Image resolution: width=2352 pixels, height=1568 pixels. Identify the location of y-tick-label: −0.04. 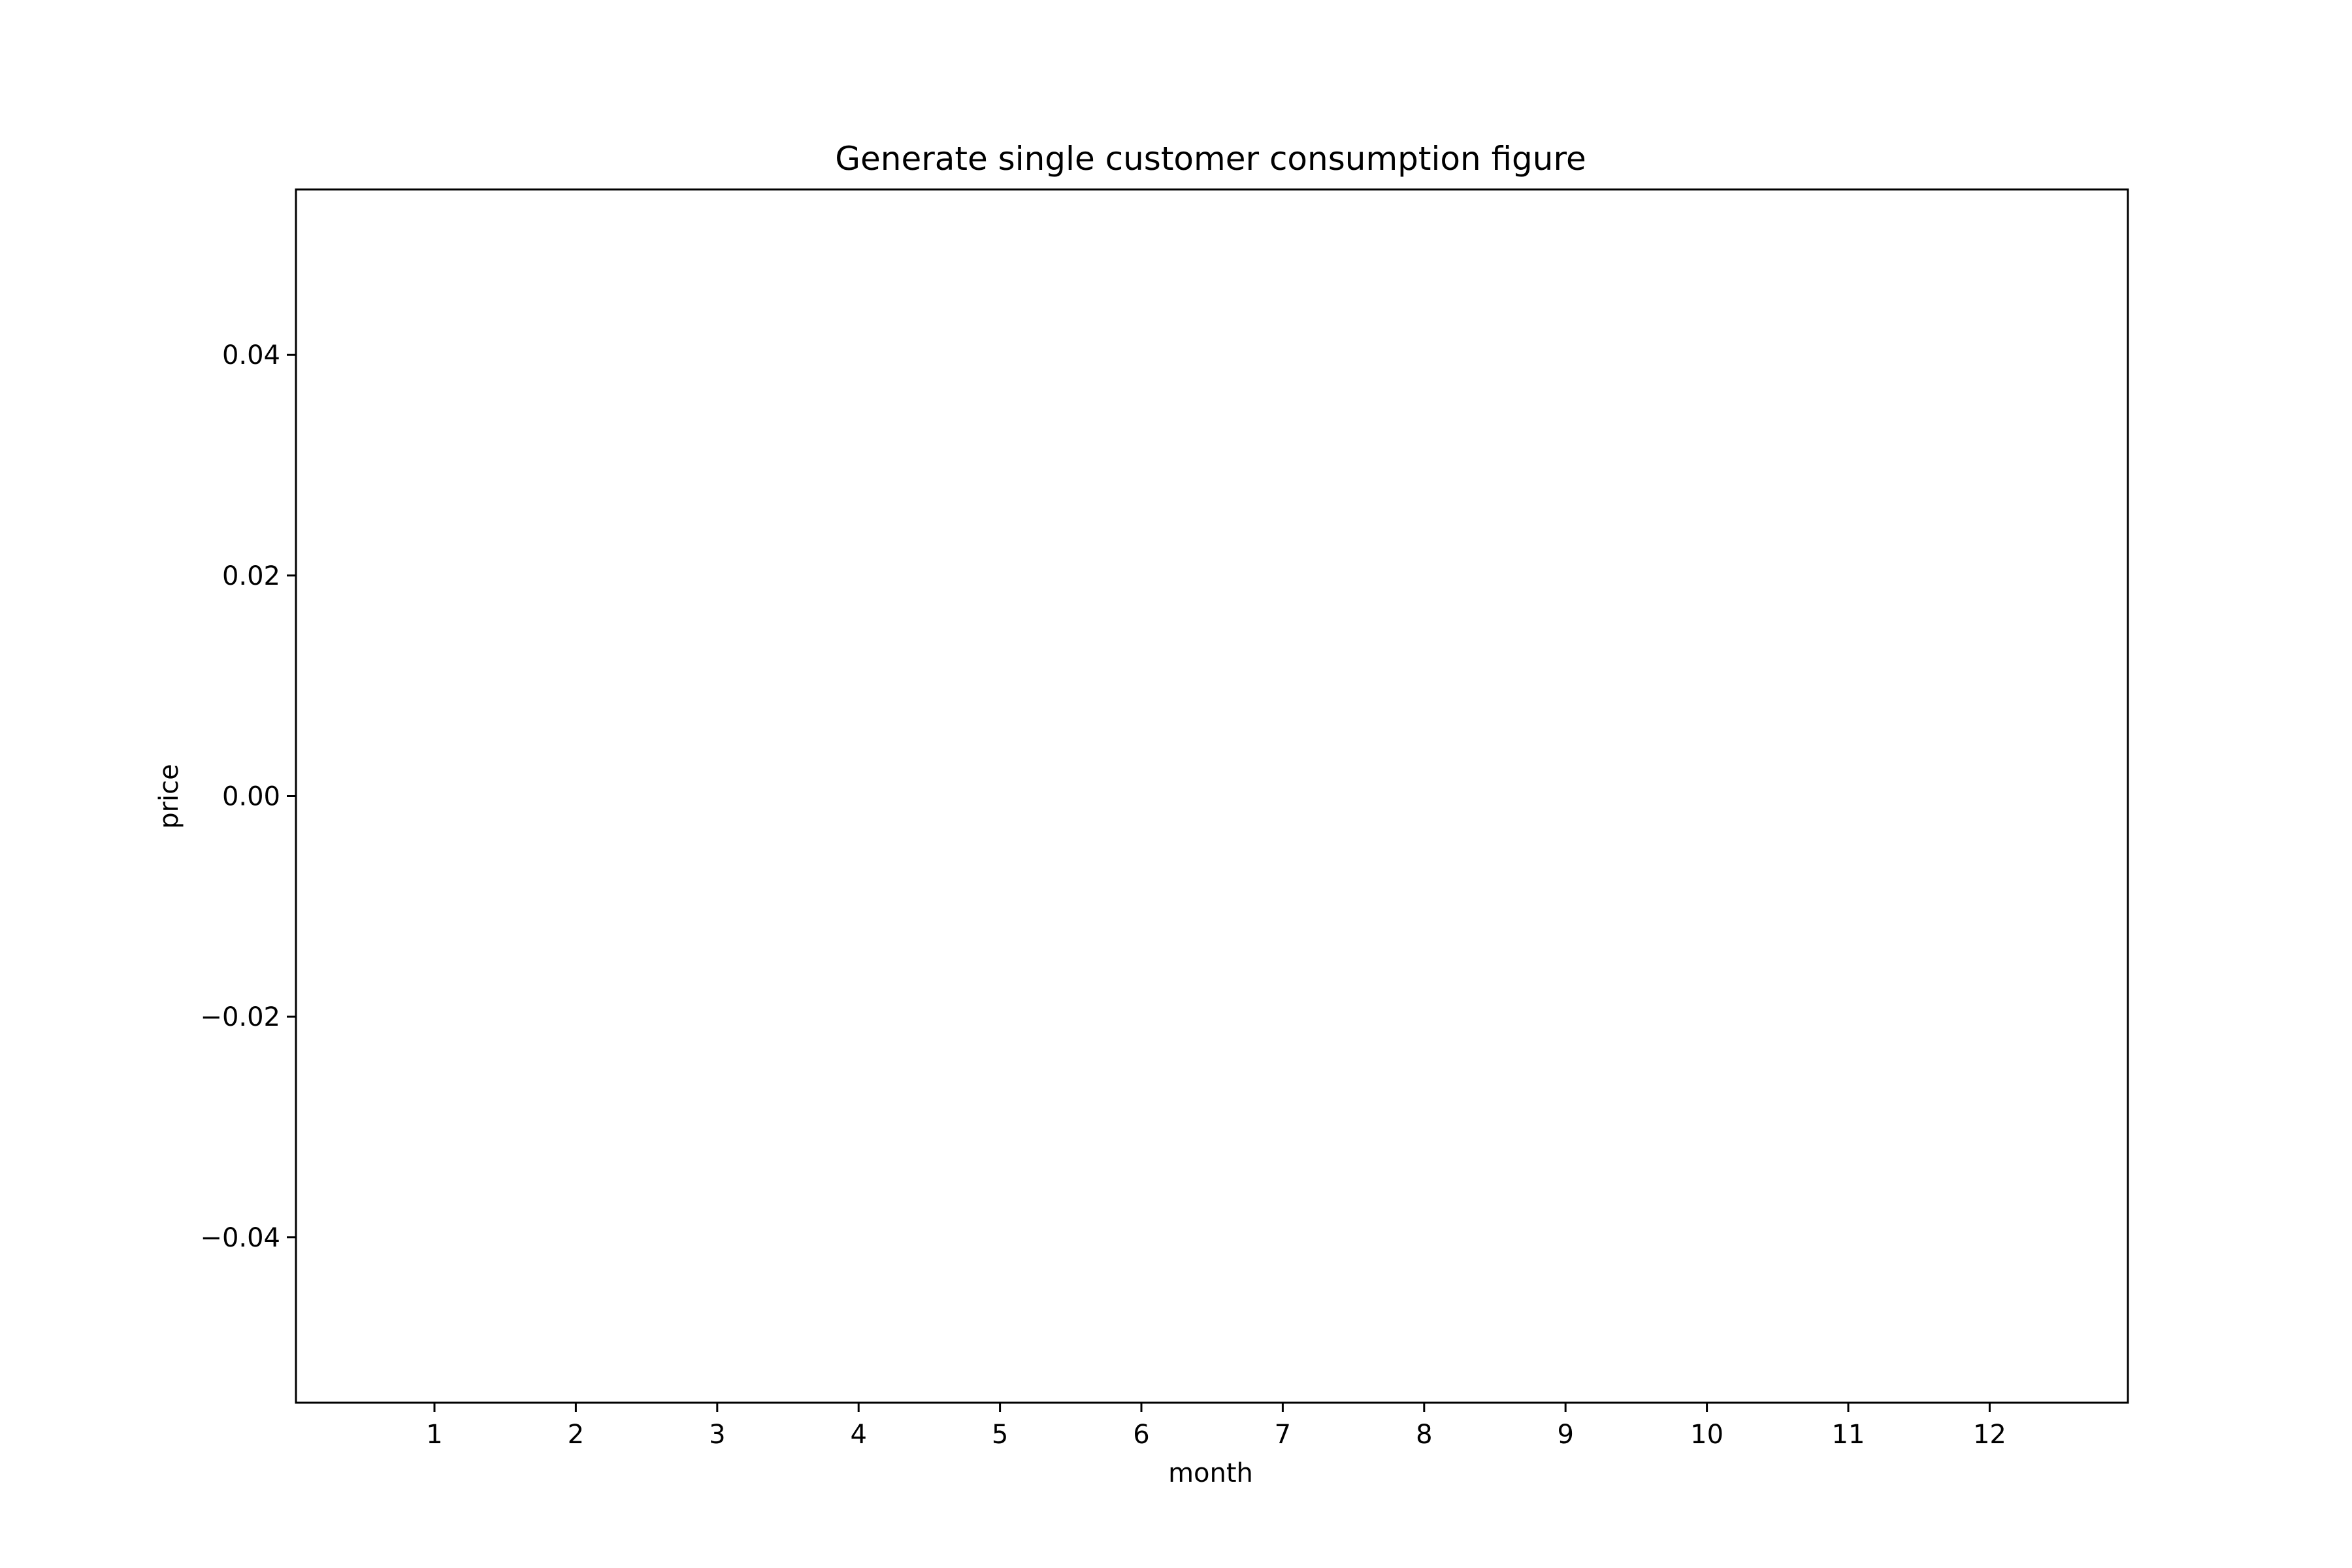
(240, 1238).